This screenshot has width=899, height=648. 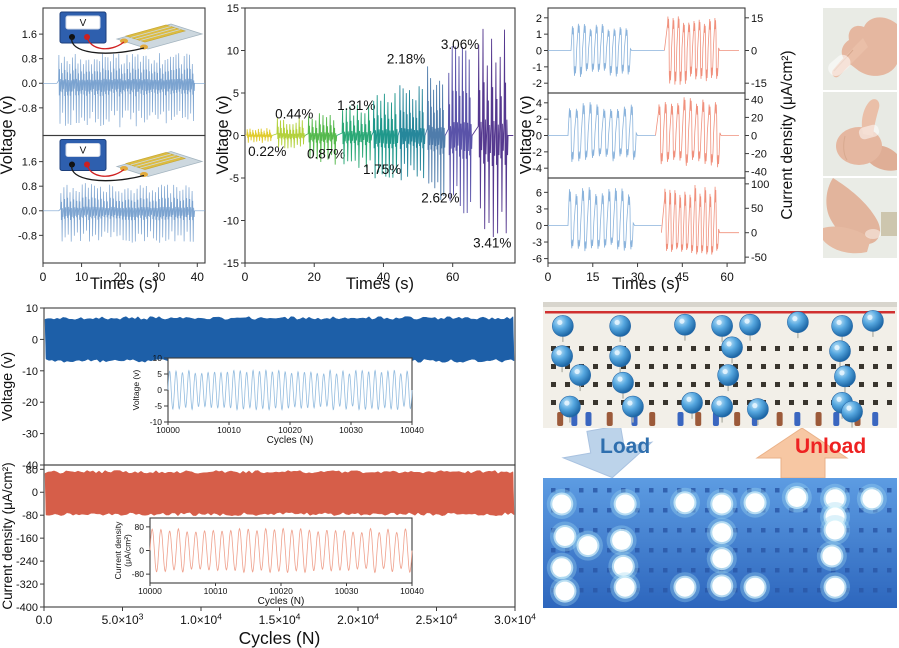 What do you see at coordinates (705, 453) in the screenshot?
I see `arrows-svg` at bounding box center [705, 453].